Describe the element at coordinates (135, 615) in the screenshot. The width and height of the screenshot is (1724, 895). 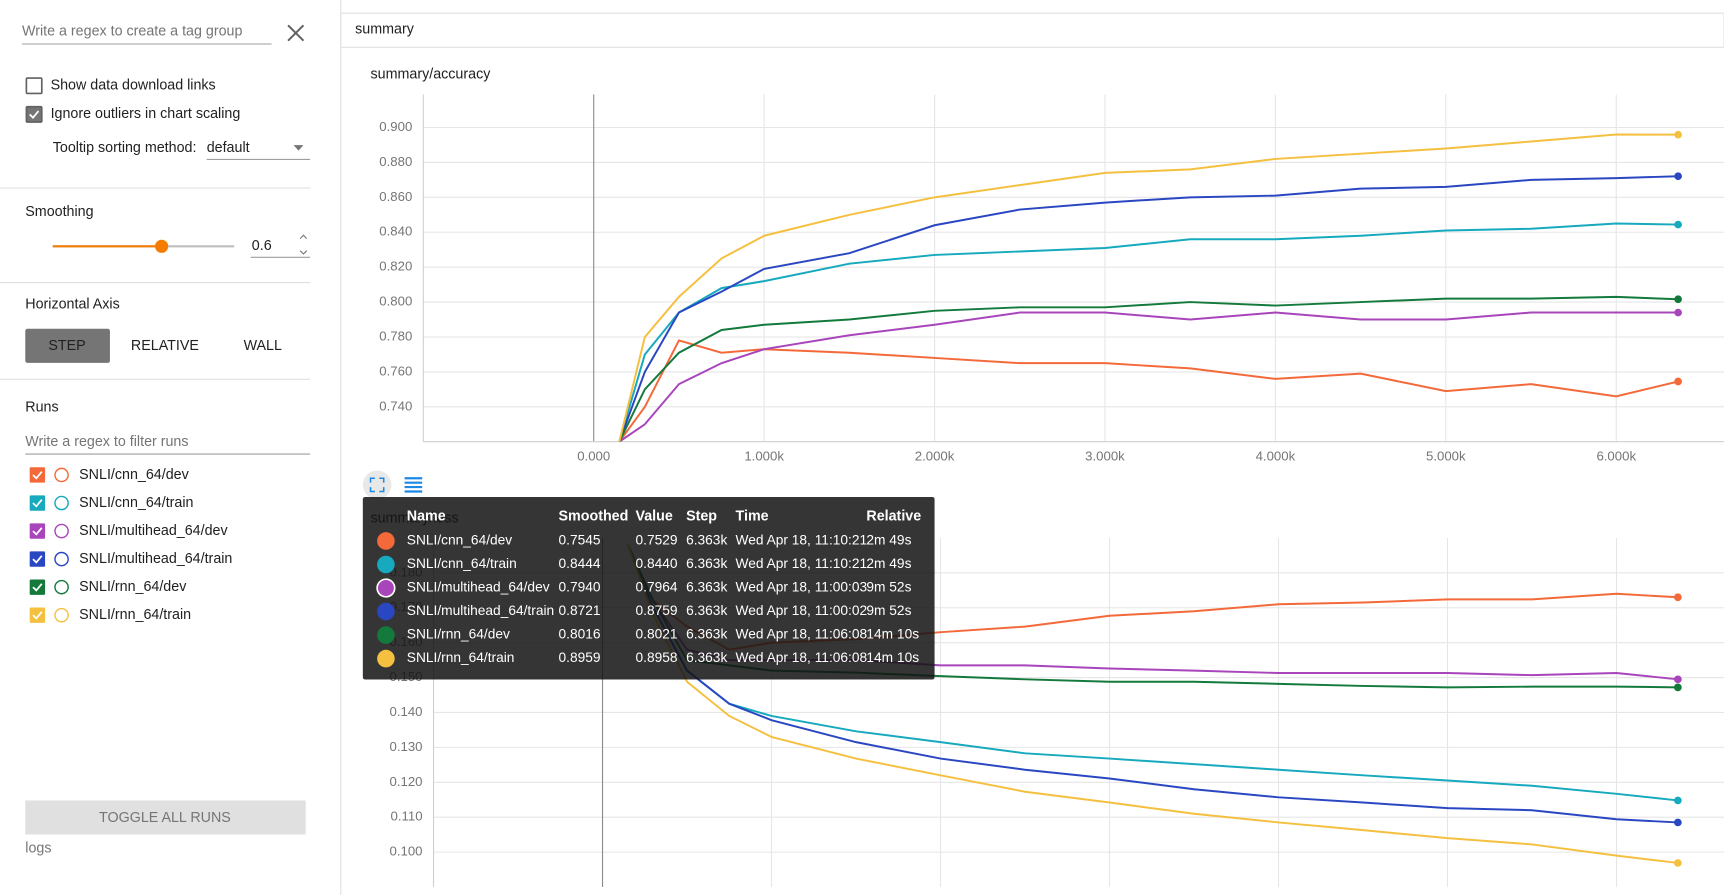
I see `run-name: SNLI/rnn_64/train` at that location.